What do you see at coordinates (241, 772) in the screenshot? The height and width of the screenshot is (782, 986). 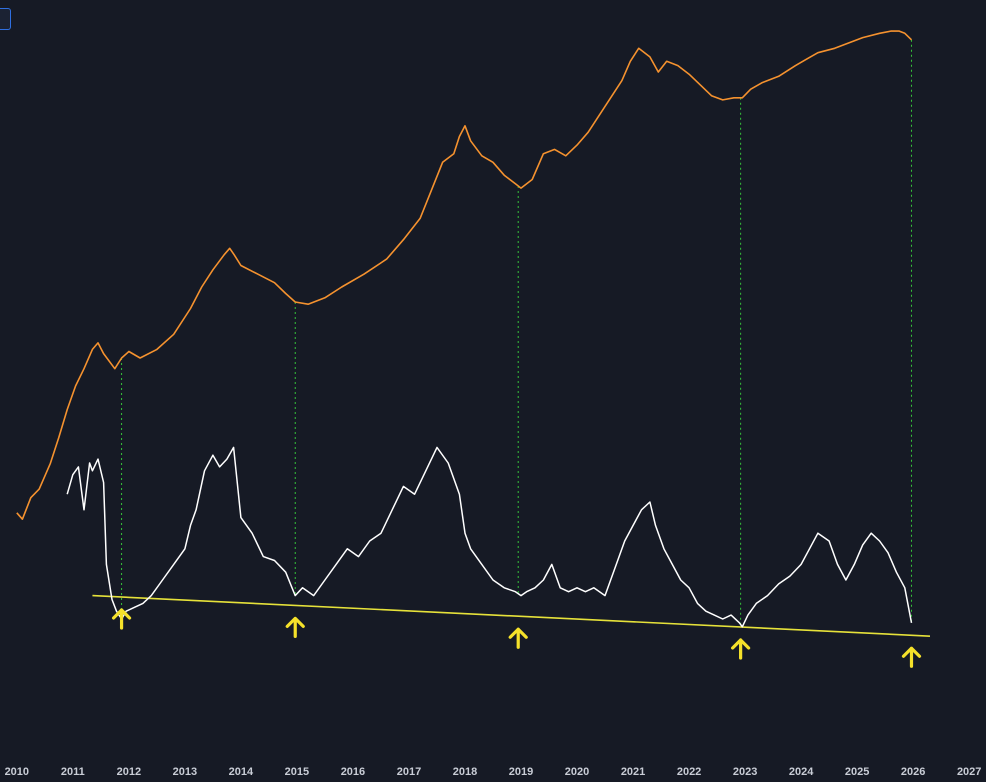 I see `x-tick-label: 2014` at bounding box center [241, 772].